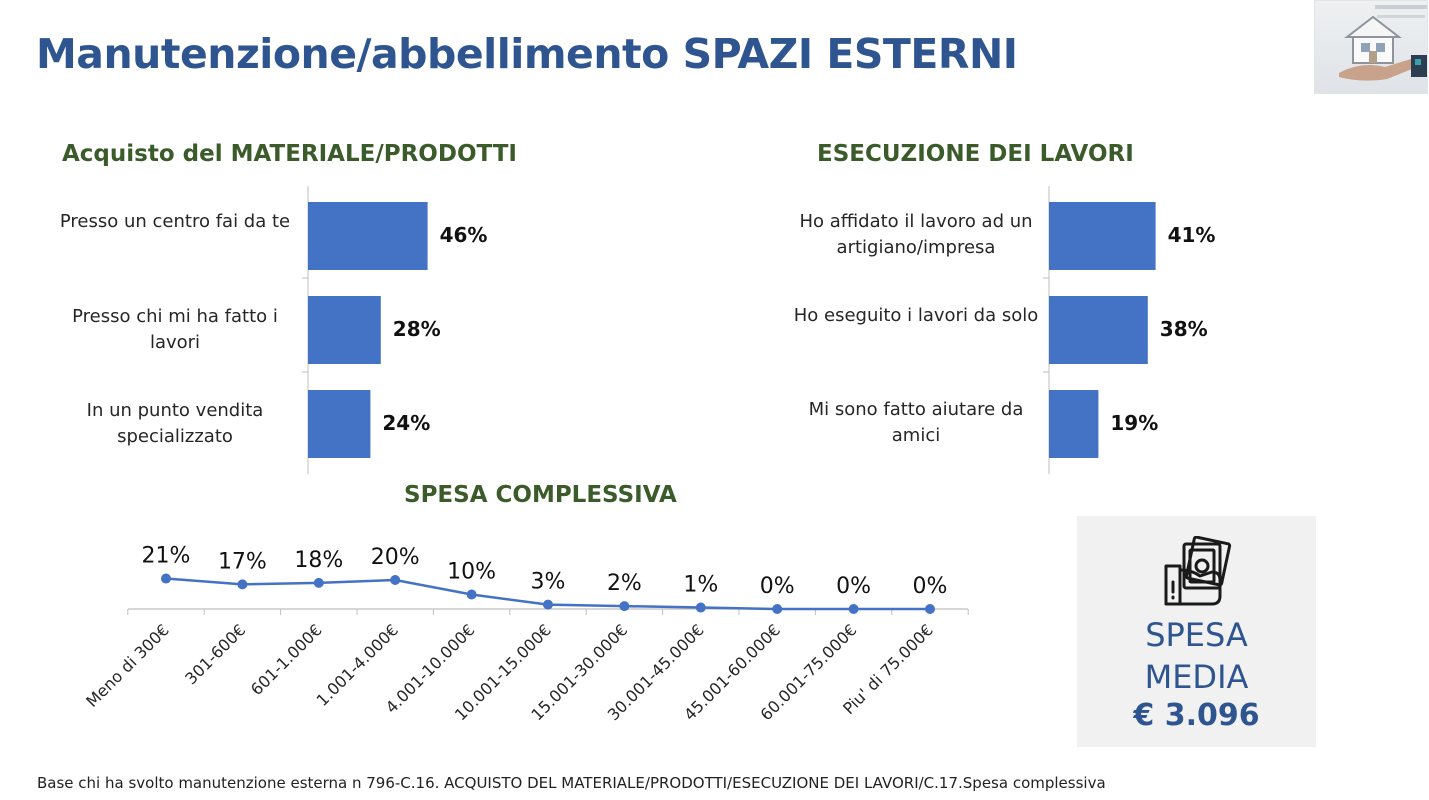  I want to click on spesa-label-line1: SPESA, so click(1196, 635).